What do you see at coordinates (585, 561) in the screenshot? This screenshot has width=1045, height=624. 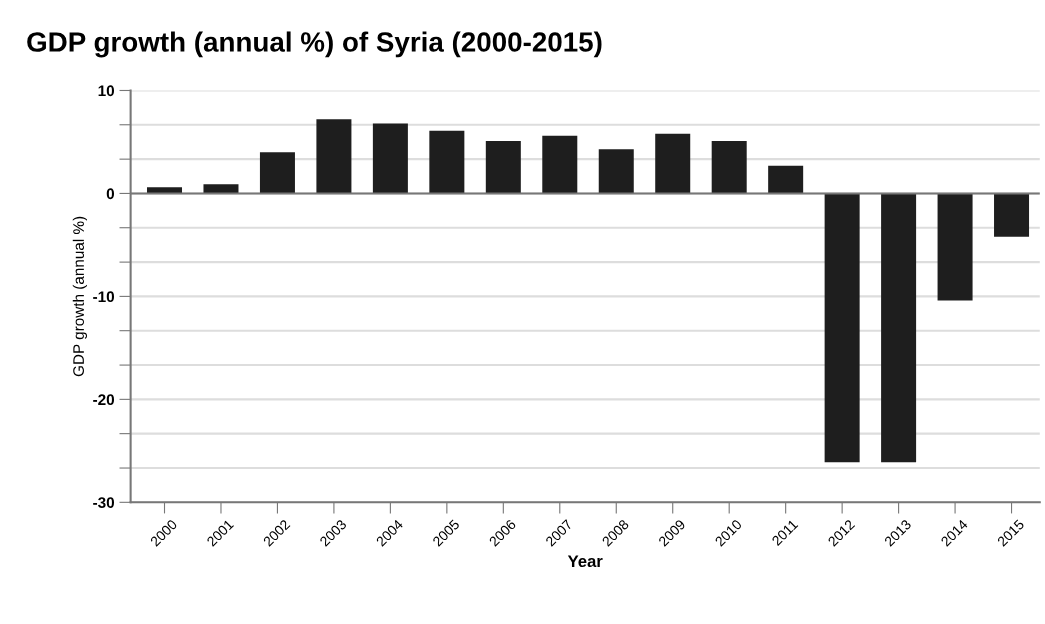 I see `x-axis-title: Year` at bounding box center [585, 561].